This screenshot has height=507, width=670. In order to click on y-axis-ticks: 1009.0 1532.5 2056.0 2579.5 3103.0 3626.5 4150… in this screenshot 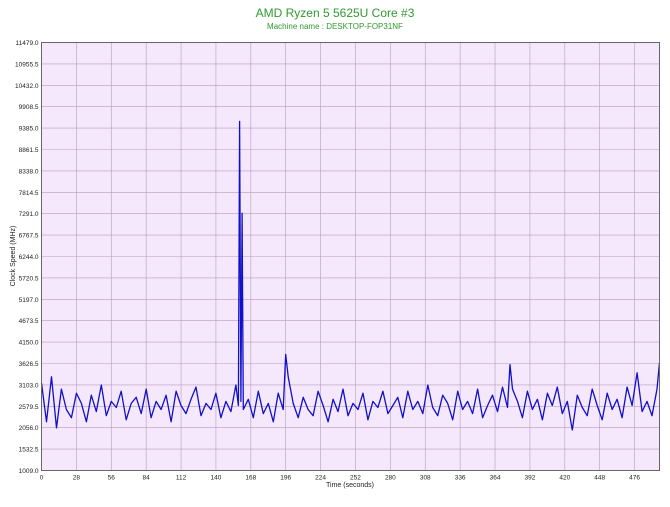, I will do `click(27, 257)`.